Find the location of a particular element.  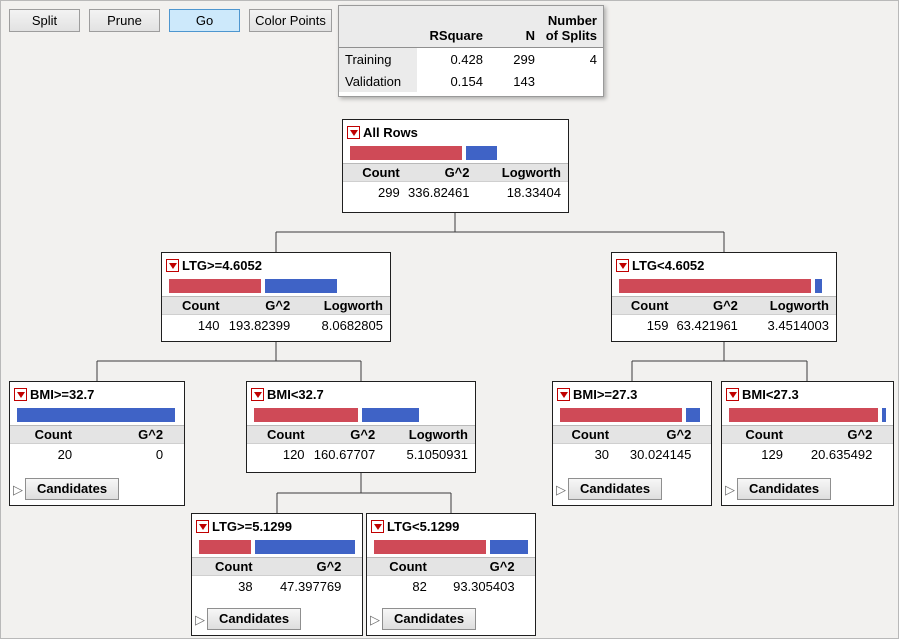

g2-value: 93.305403 is located at coordinates (484, 586).